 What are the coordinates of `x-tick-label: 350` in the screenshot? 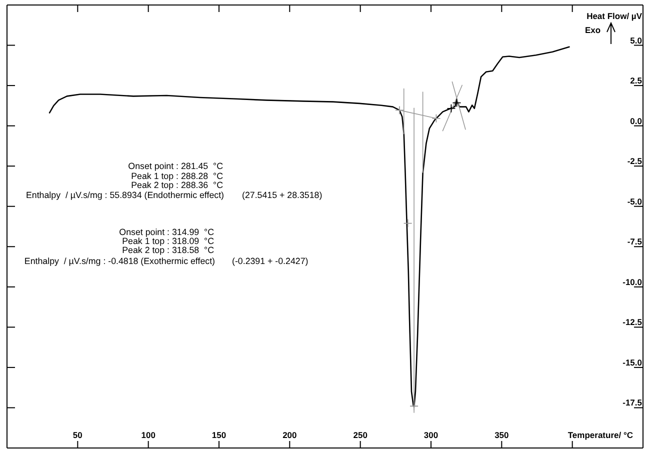 It's located at (502, 435).